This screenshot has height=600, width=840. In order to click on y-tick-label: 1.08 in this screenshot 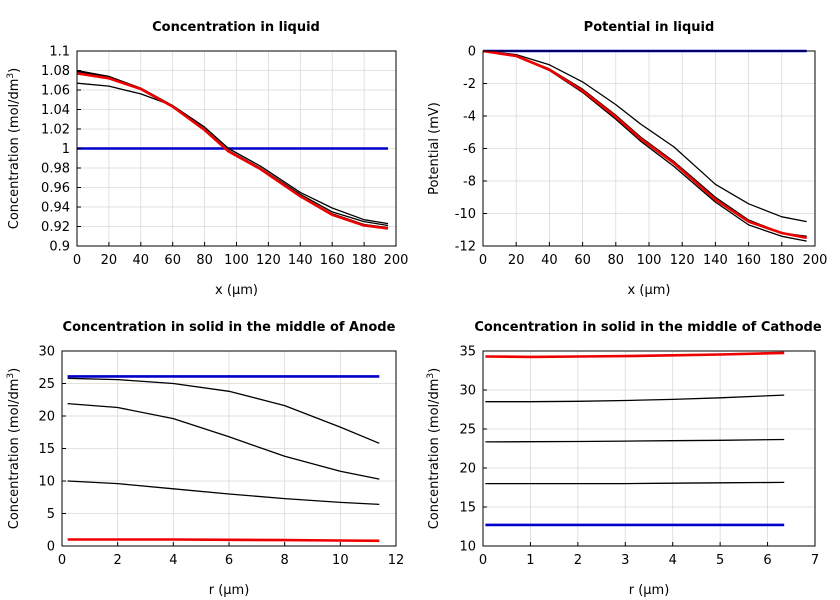, I will do `click(55, 71)`.